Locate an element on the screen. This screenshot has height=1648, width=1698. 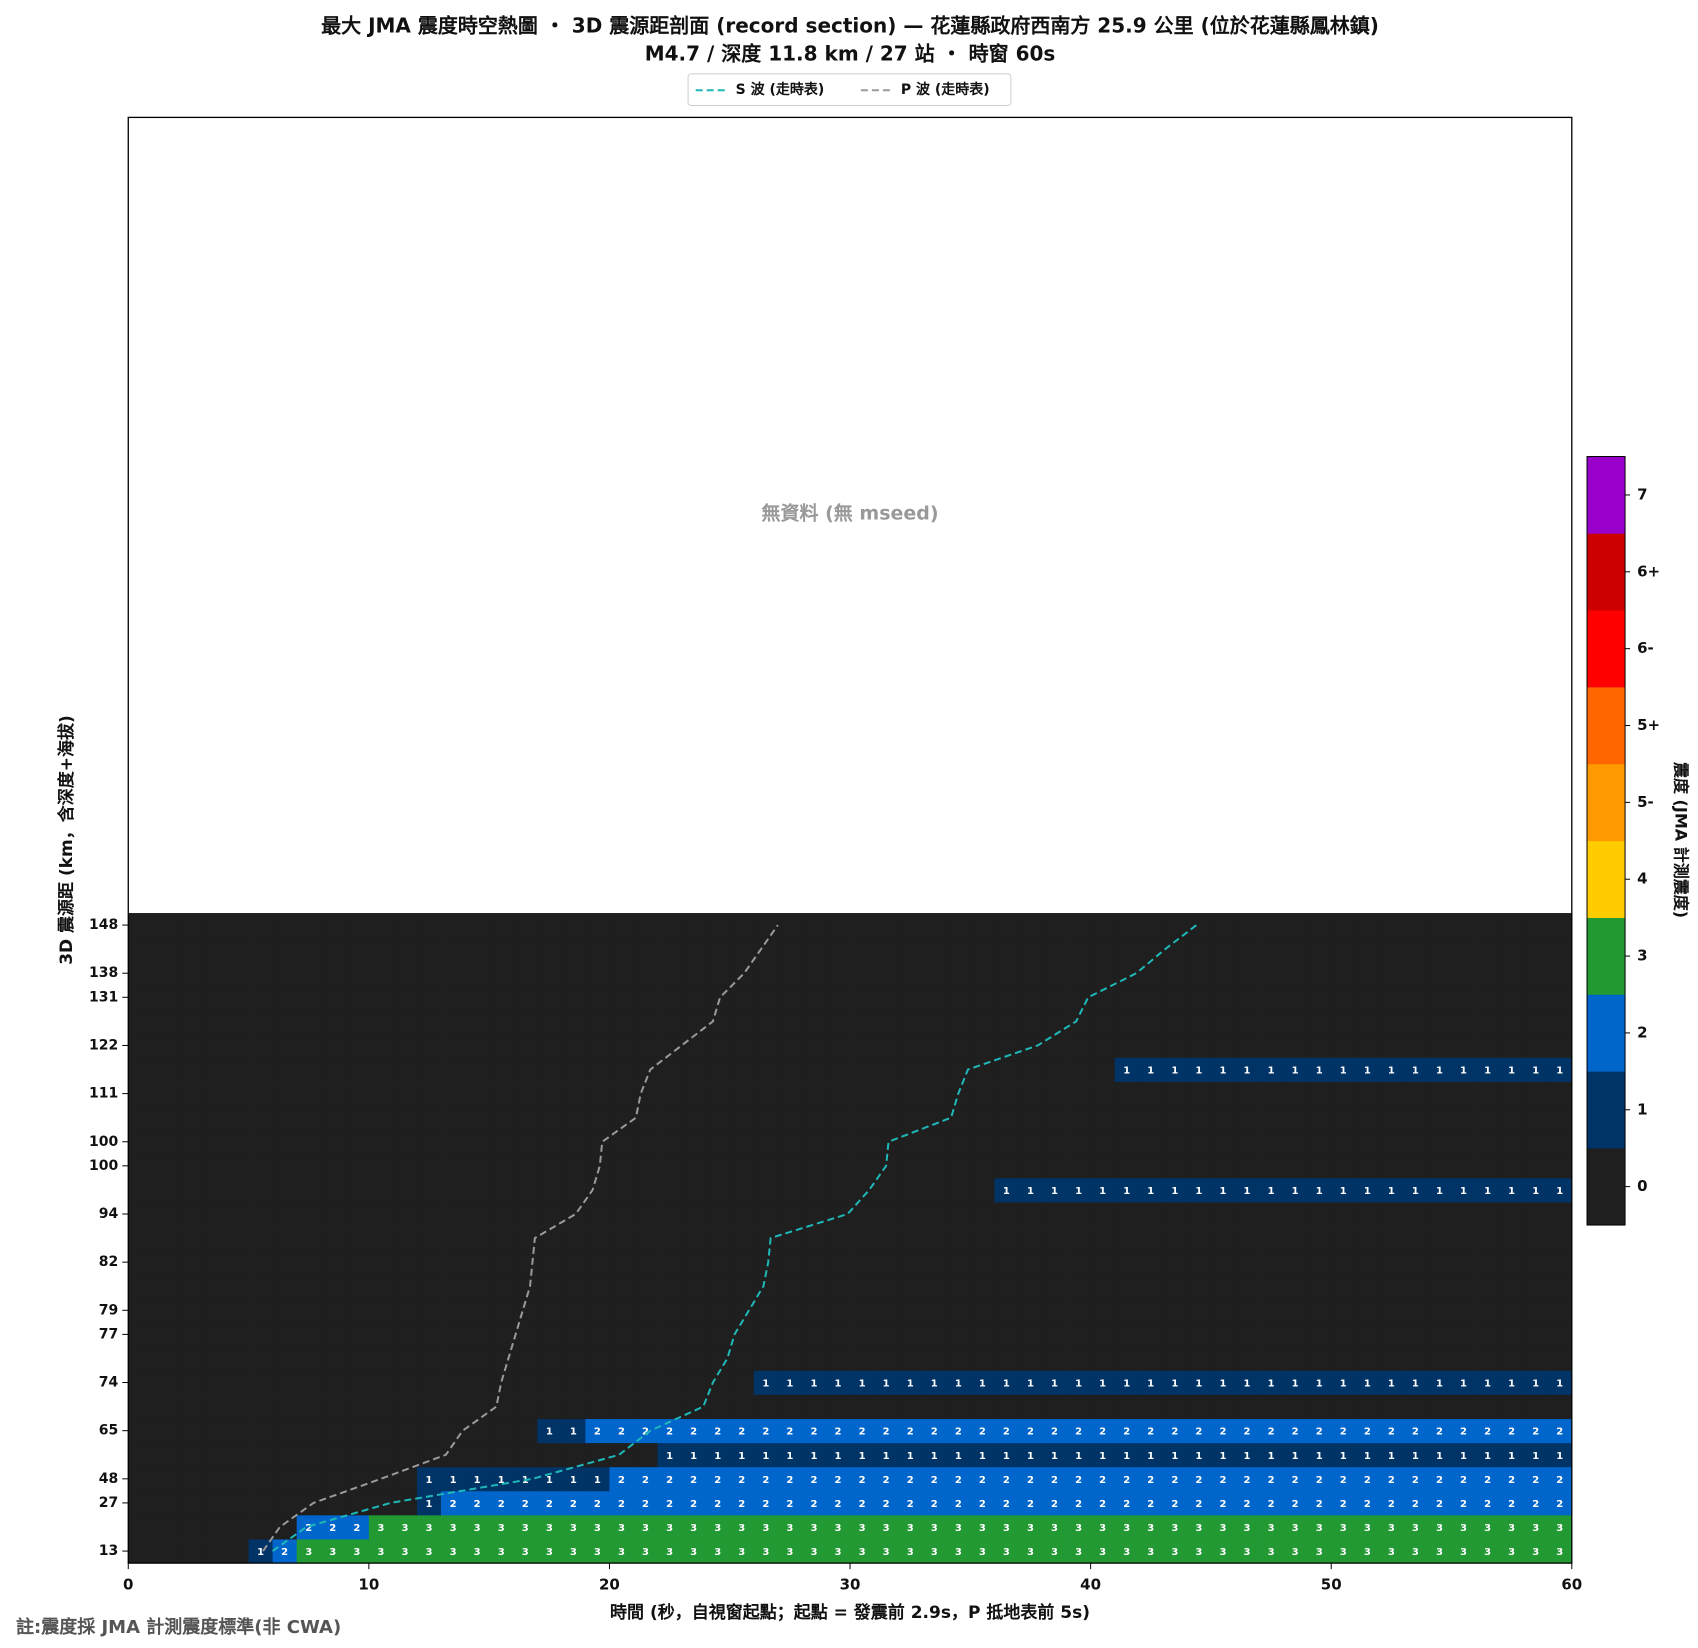
y-tick-label: 82 is located at coordinates (108, 1262).